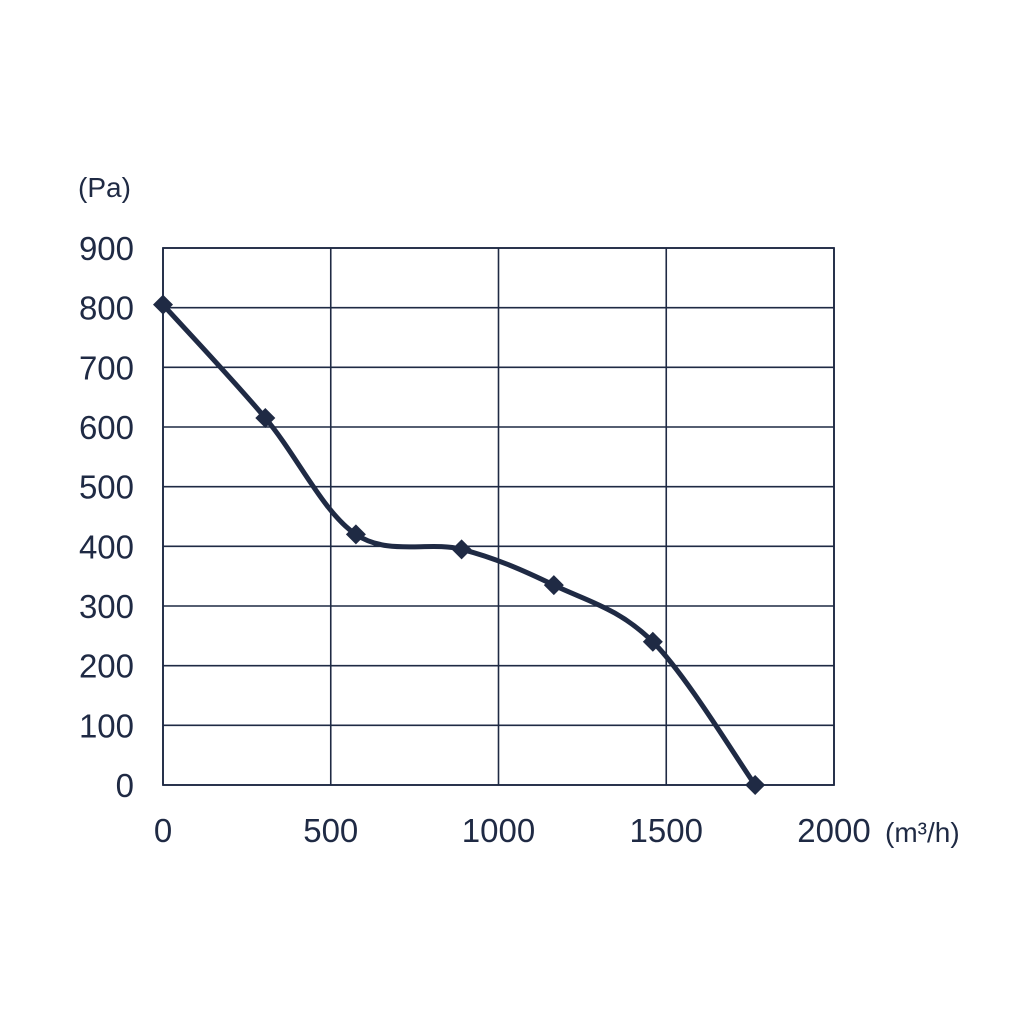  Describe the element at coordinates (106, 427) in the screenshot. I see `y-tick-label: 600` at that location.